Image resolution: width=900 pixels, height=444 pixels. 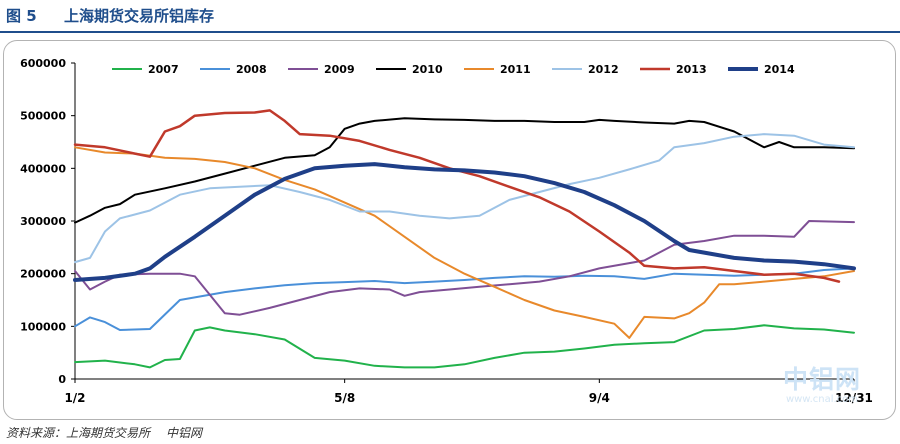 What do you see at coordinates (251, 69) in the screenshot?
I see `legend-label-2008: 2008` at bounding box center [251, 69].